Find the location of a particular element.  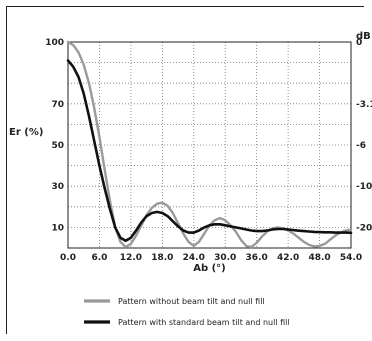

x-tick-label: 36.0 is located at coordinates (257, 258).